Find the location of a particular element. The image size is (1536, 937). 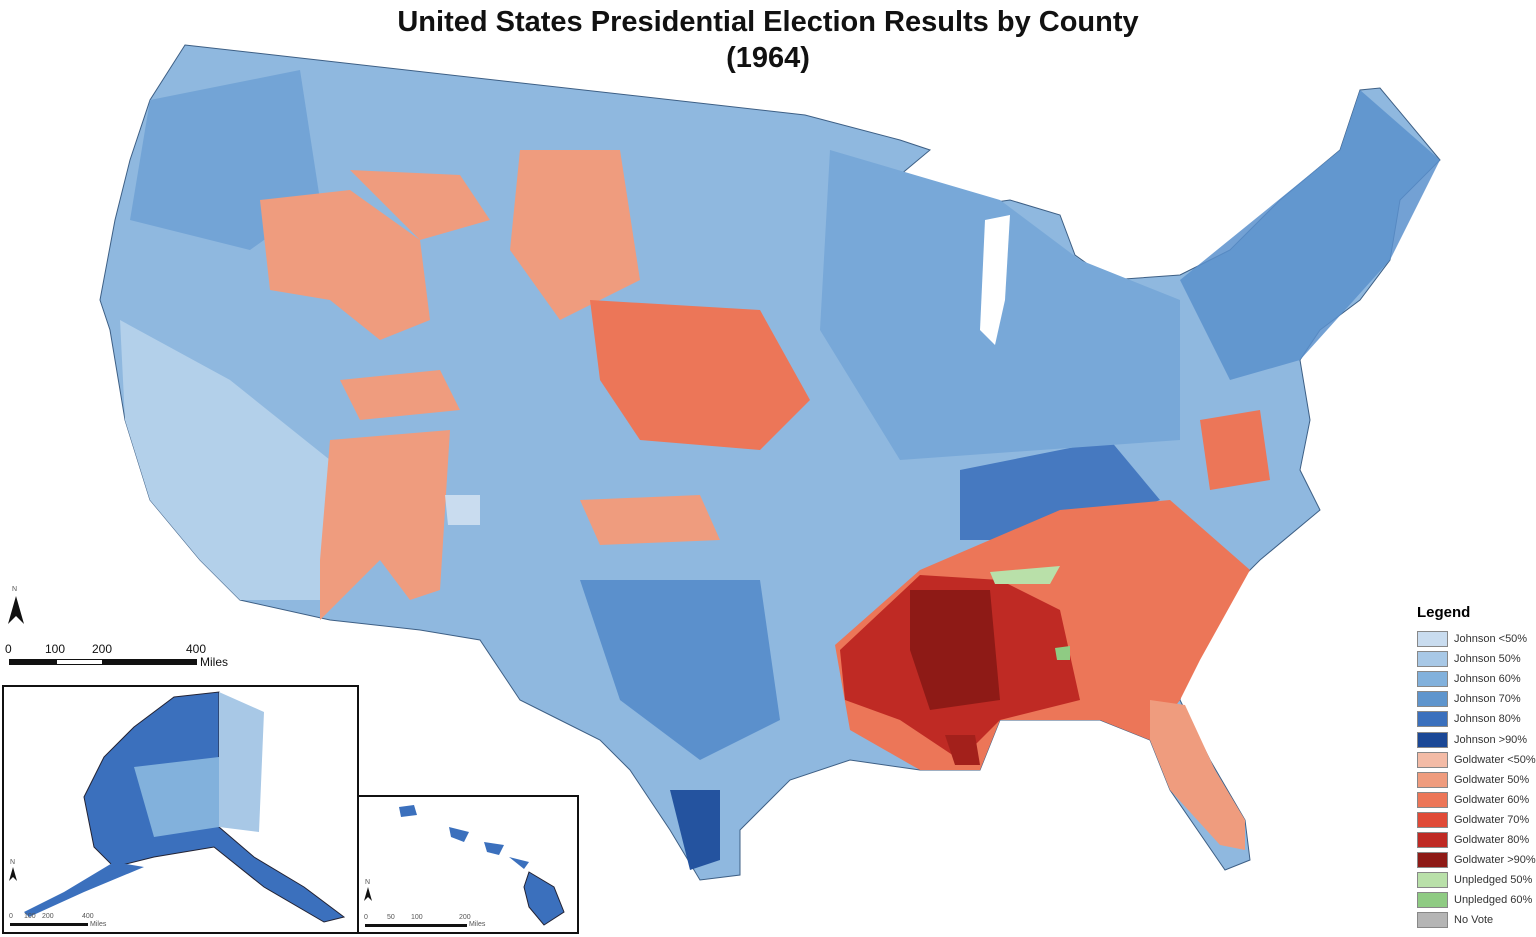

legend-item: Unpledged 50% is located at coordinates (1474, 880).